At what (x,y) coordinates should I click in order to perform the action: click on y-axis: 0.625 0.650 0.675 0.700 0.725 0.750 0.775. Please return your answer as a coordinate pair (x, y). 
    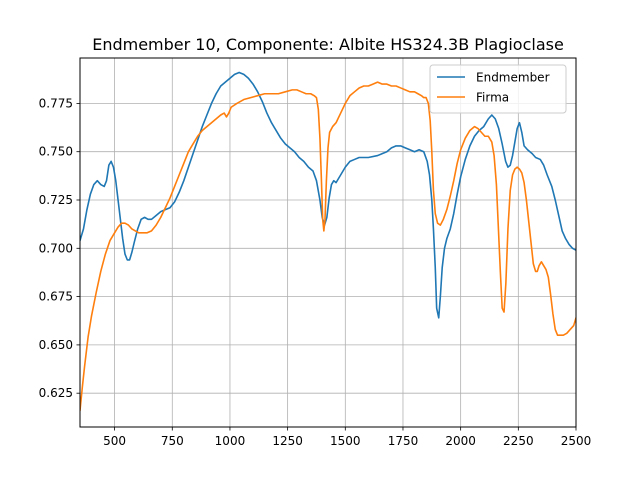
    Looking at the image, I should click on (59, 248).